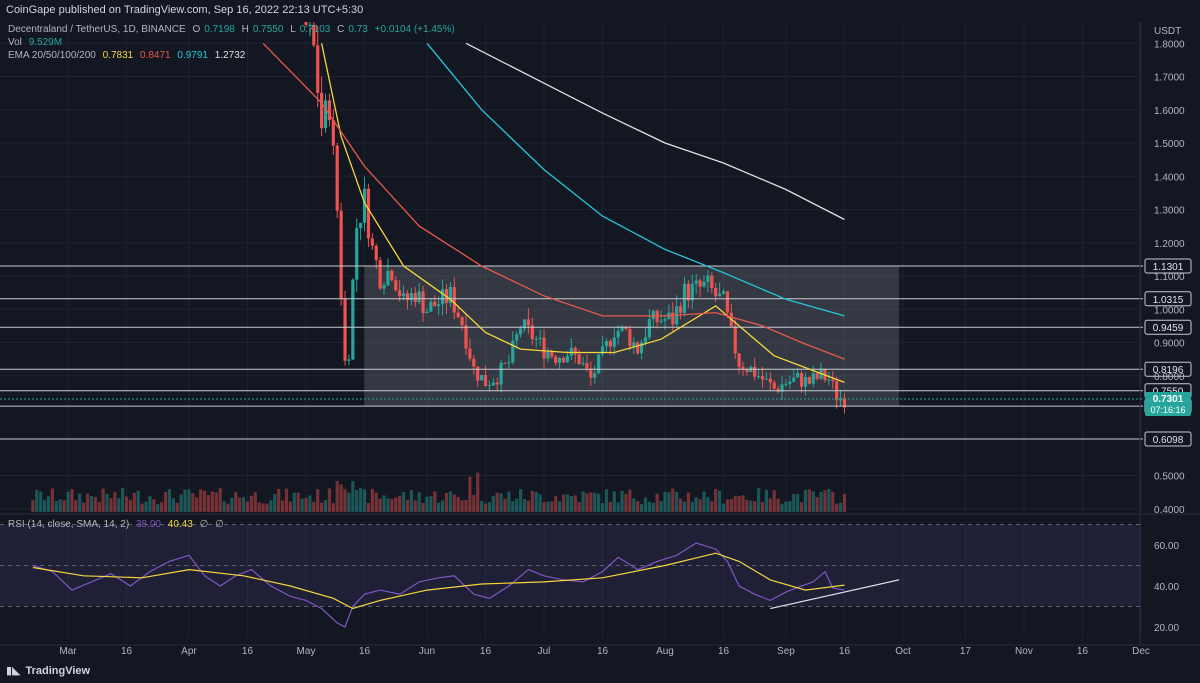  I want to click on volume-legend: Vol 9.529M, so click(37, 42).